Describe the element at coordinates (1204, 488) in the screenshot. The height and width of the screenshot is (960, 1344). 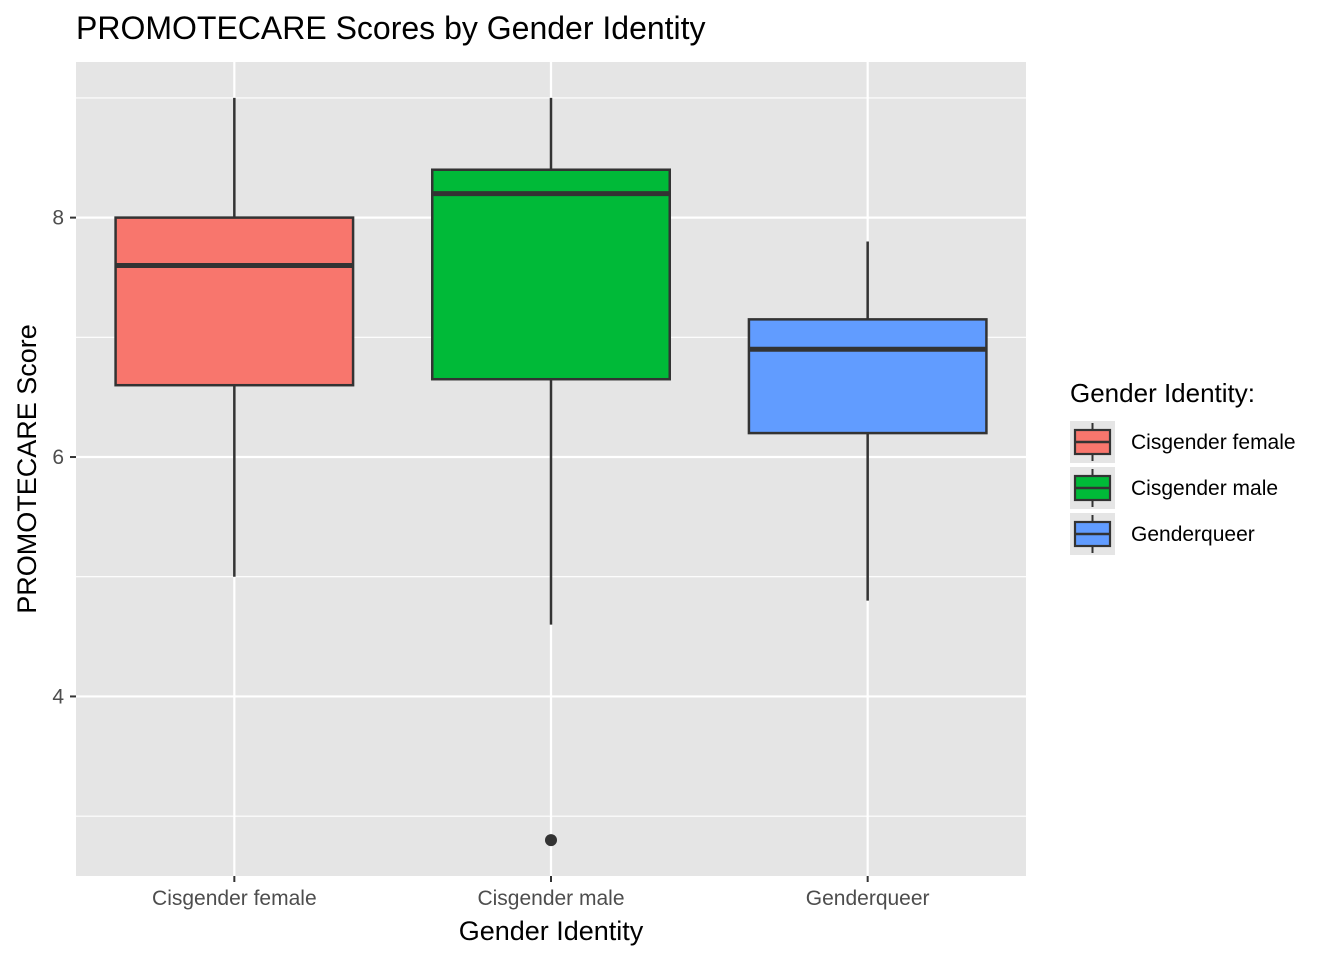
I see `legend-label: Cisgender male` at that location.